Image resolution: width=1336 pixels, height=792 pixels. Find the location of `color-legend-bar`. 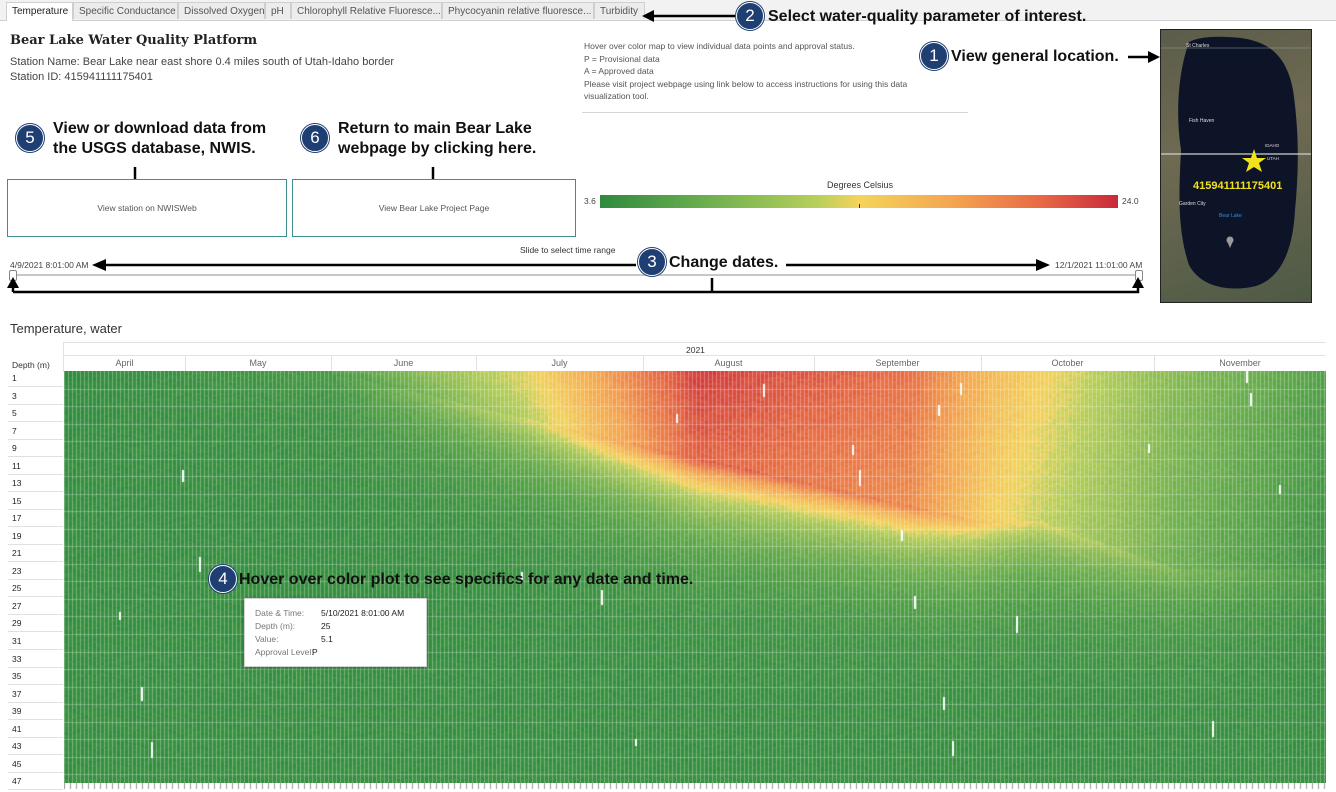

color-legend-bar is located at coordinates (859, 201).